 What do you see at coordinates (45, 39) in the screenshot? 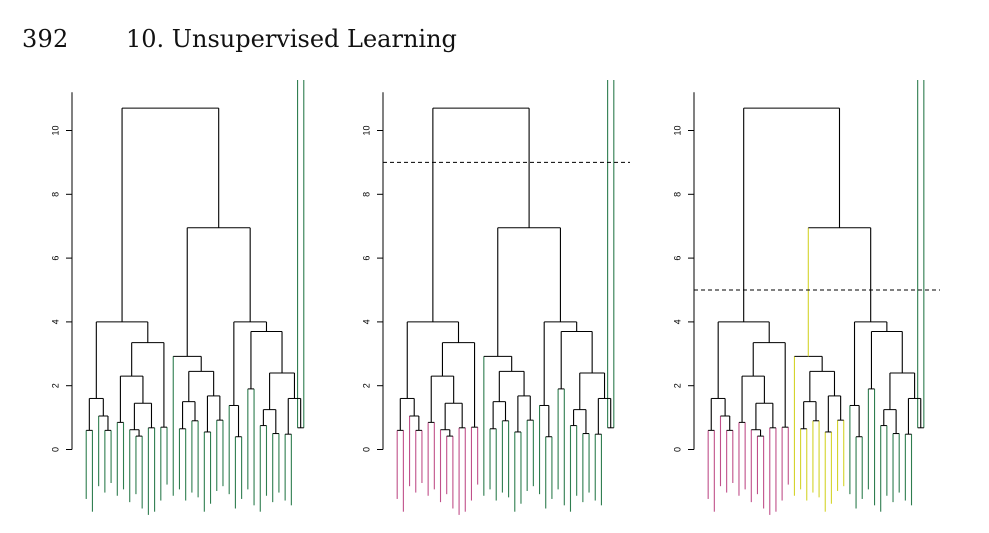
I see `page-number: 392` at bounding box center [45, 39].